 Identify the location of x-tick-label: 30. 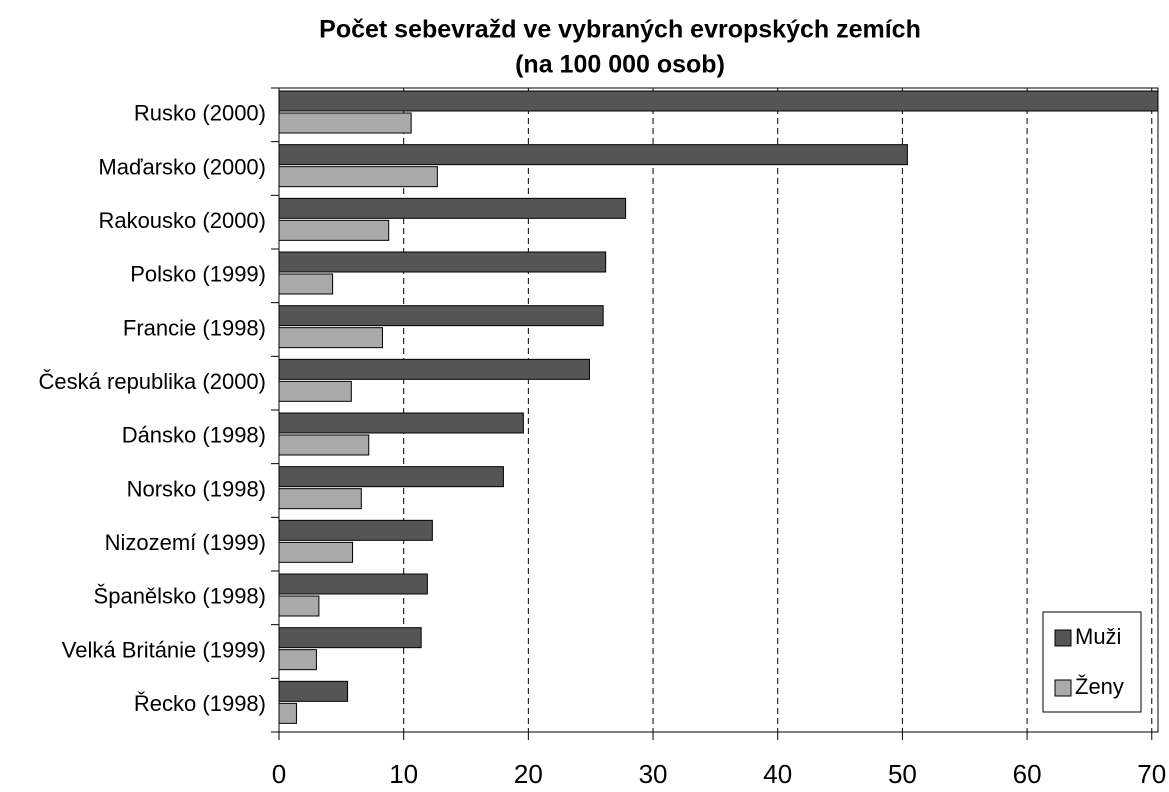
(653, 774).